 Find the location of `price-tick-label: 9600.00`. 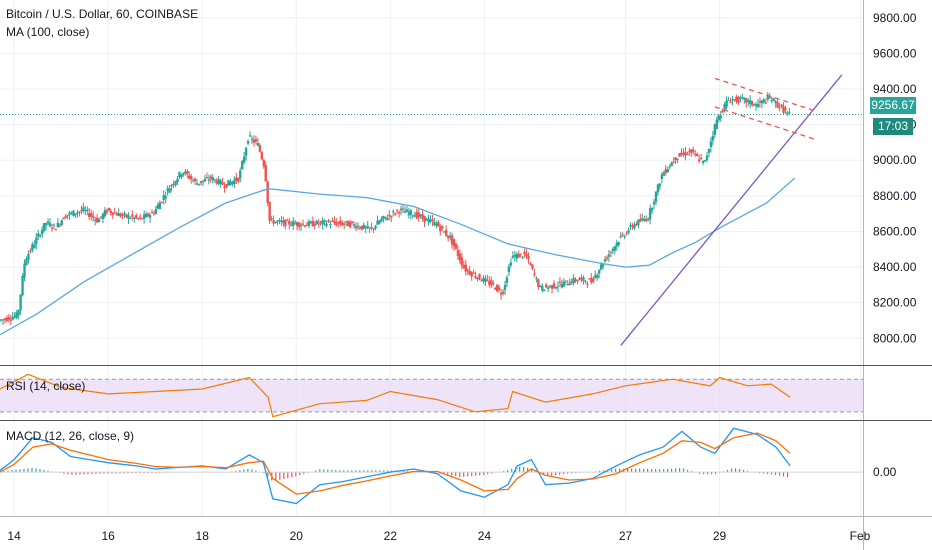

price-tick-label: 9600.00 is located at coordinates (895, 53).